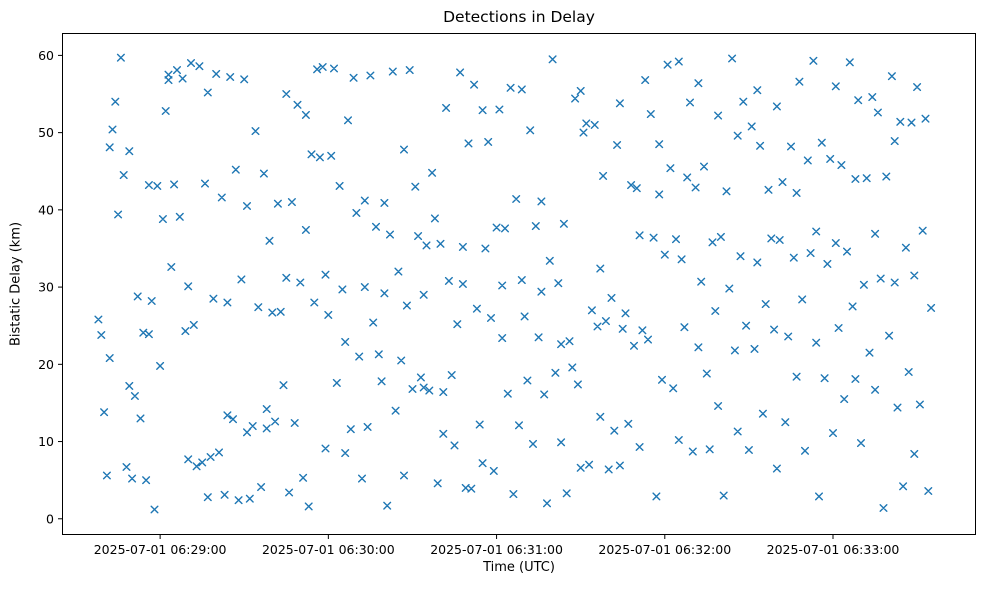 Image resolution: width=989 pixels, height=590 pixels. Describe the element at coordinates (496, 549) in the screenshot. I see `x-tick-label: 2025-07-01 06:31:00` at that location.